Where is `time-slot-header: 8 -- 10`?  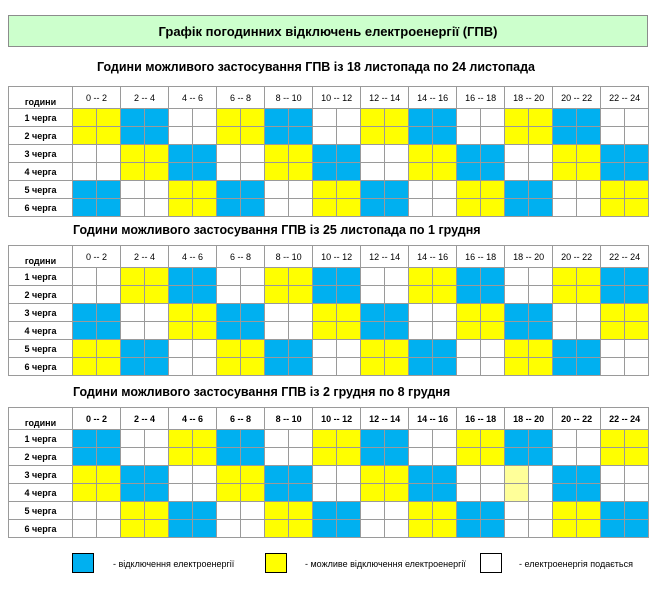 time-slot-header: 8 -- 10 is located at coordinates (289, 97).